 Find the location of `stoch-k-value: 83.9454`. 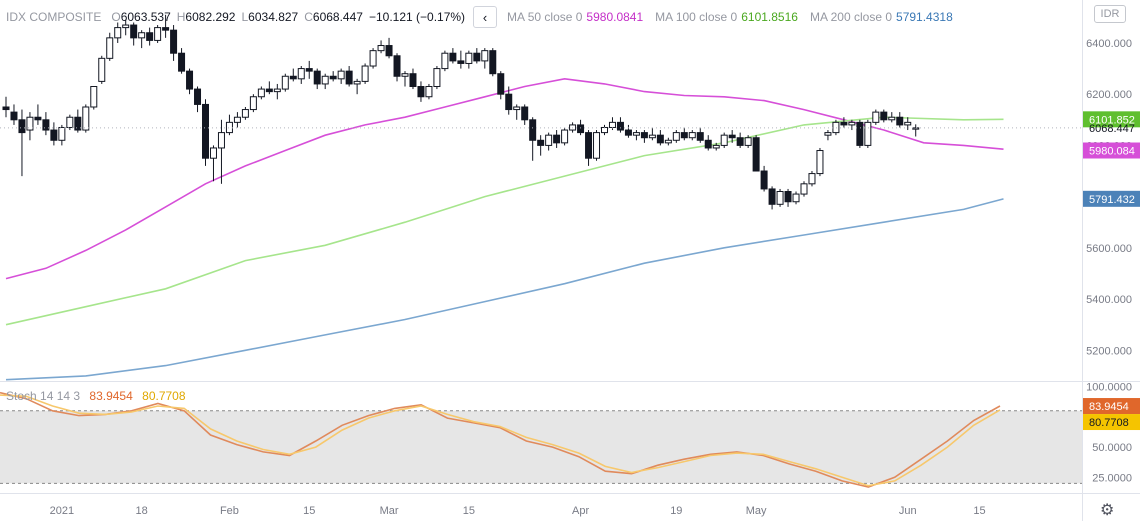

stoch-k-value: 83.9454 is located at coordinates (111, 396).